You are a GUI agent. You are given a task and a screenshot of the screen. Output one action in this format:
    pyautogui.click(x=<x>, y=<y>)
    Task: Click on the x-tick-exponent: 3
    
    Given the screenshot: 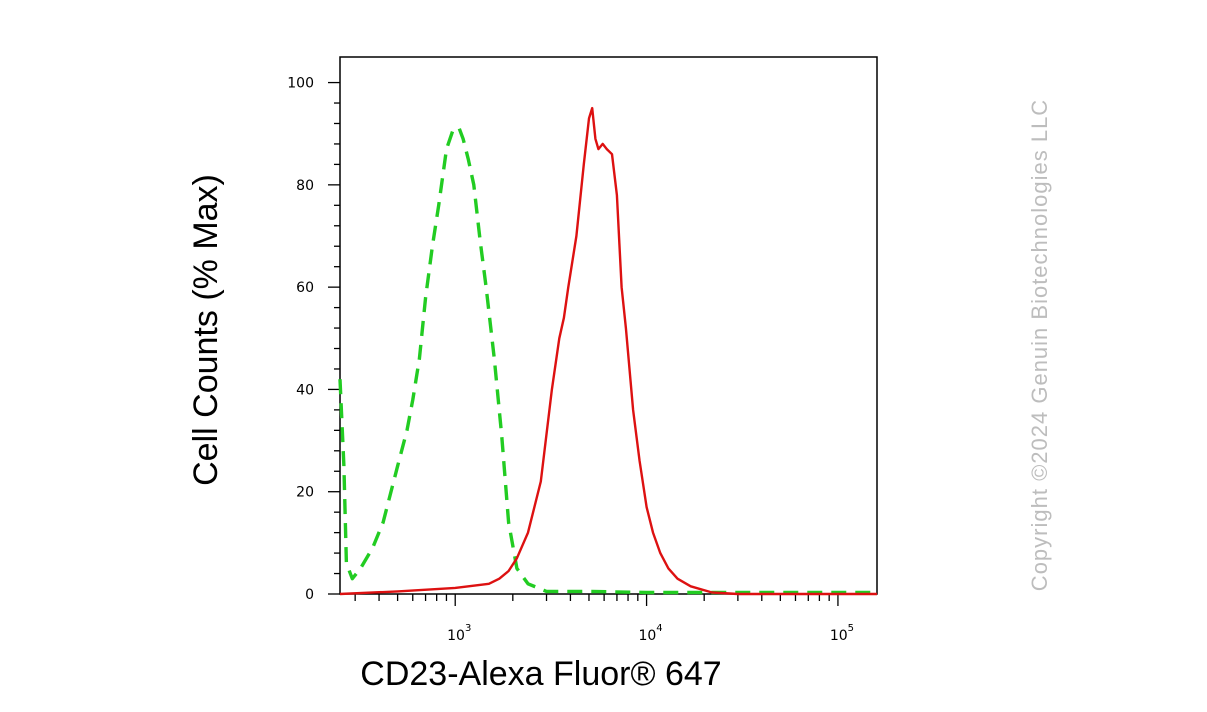 What is the action you would take?
    pyautogui.click(x=468, y=628)
    